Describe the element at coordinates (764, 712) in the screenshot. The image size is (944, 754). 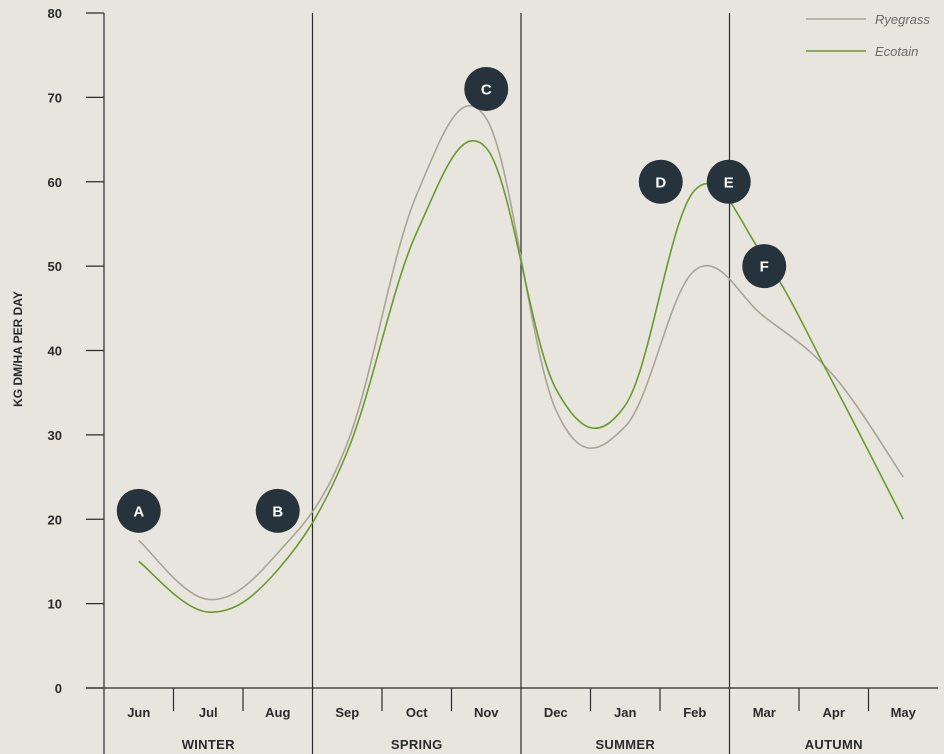
I see `x-tick-label: Mar` at that location.